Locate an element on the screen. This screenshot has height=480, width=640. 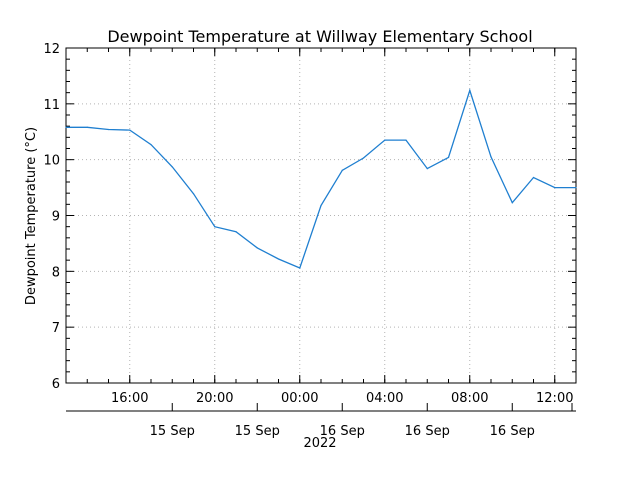
x-tick-label: 04:00 is located at coordinates (384, 398).